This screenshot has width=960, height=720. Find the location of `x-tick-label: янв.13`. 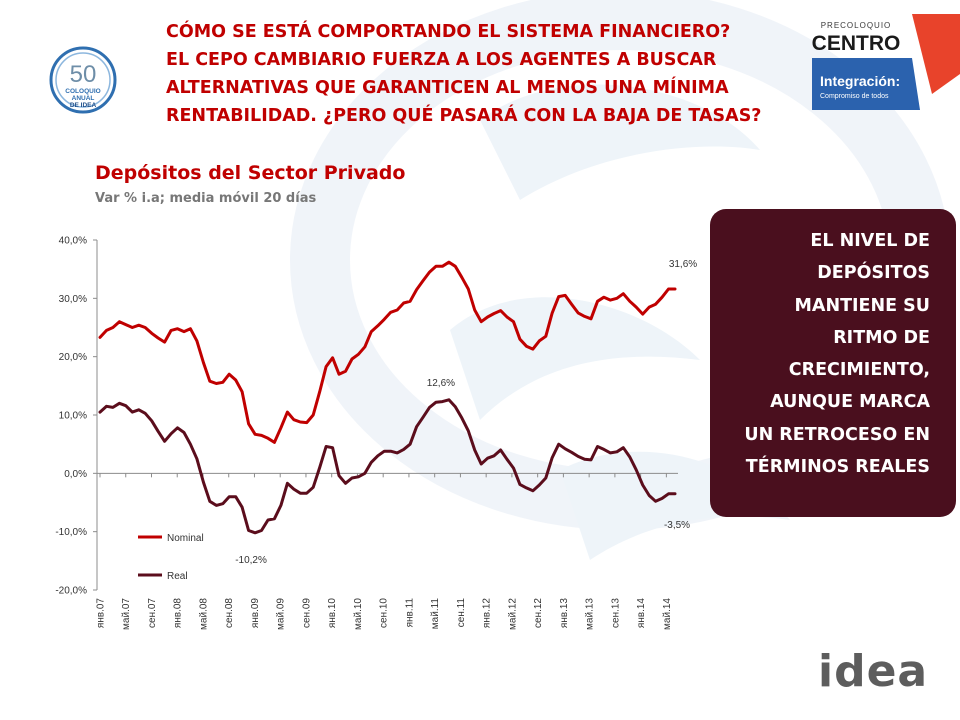

x-tick-label: янв.13 is located at coordinates (564, 613).